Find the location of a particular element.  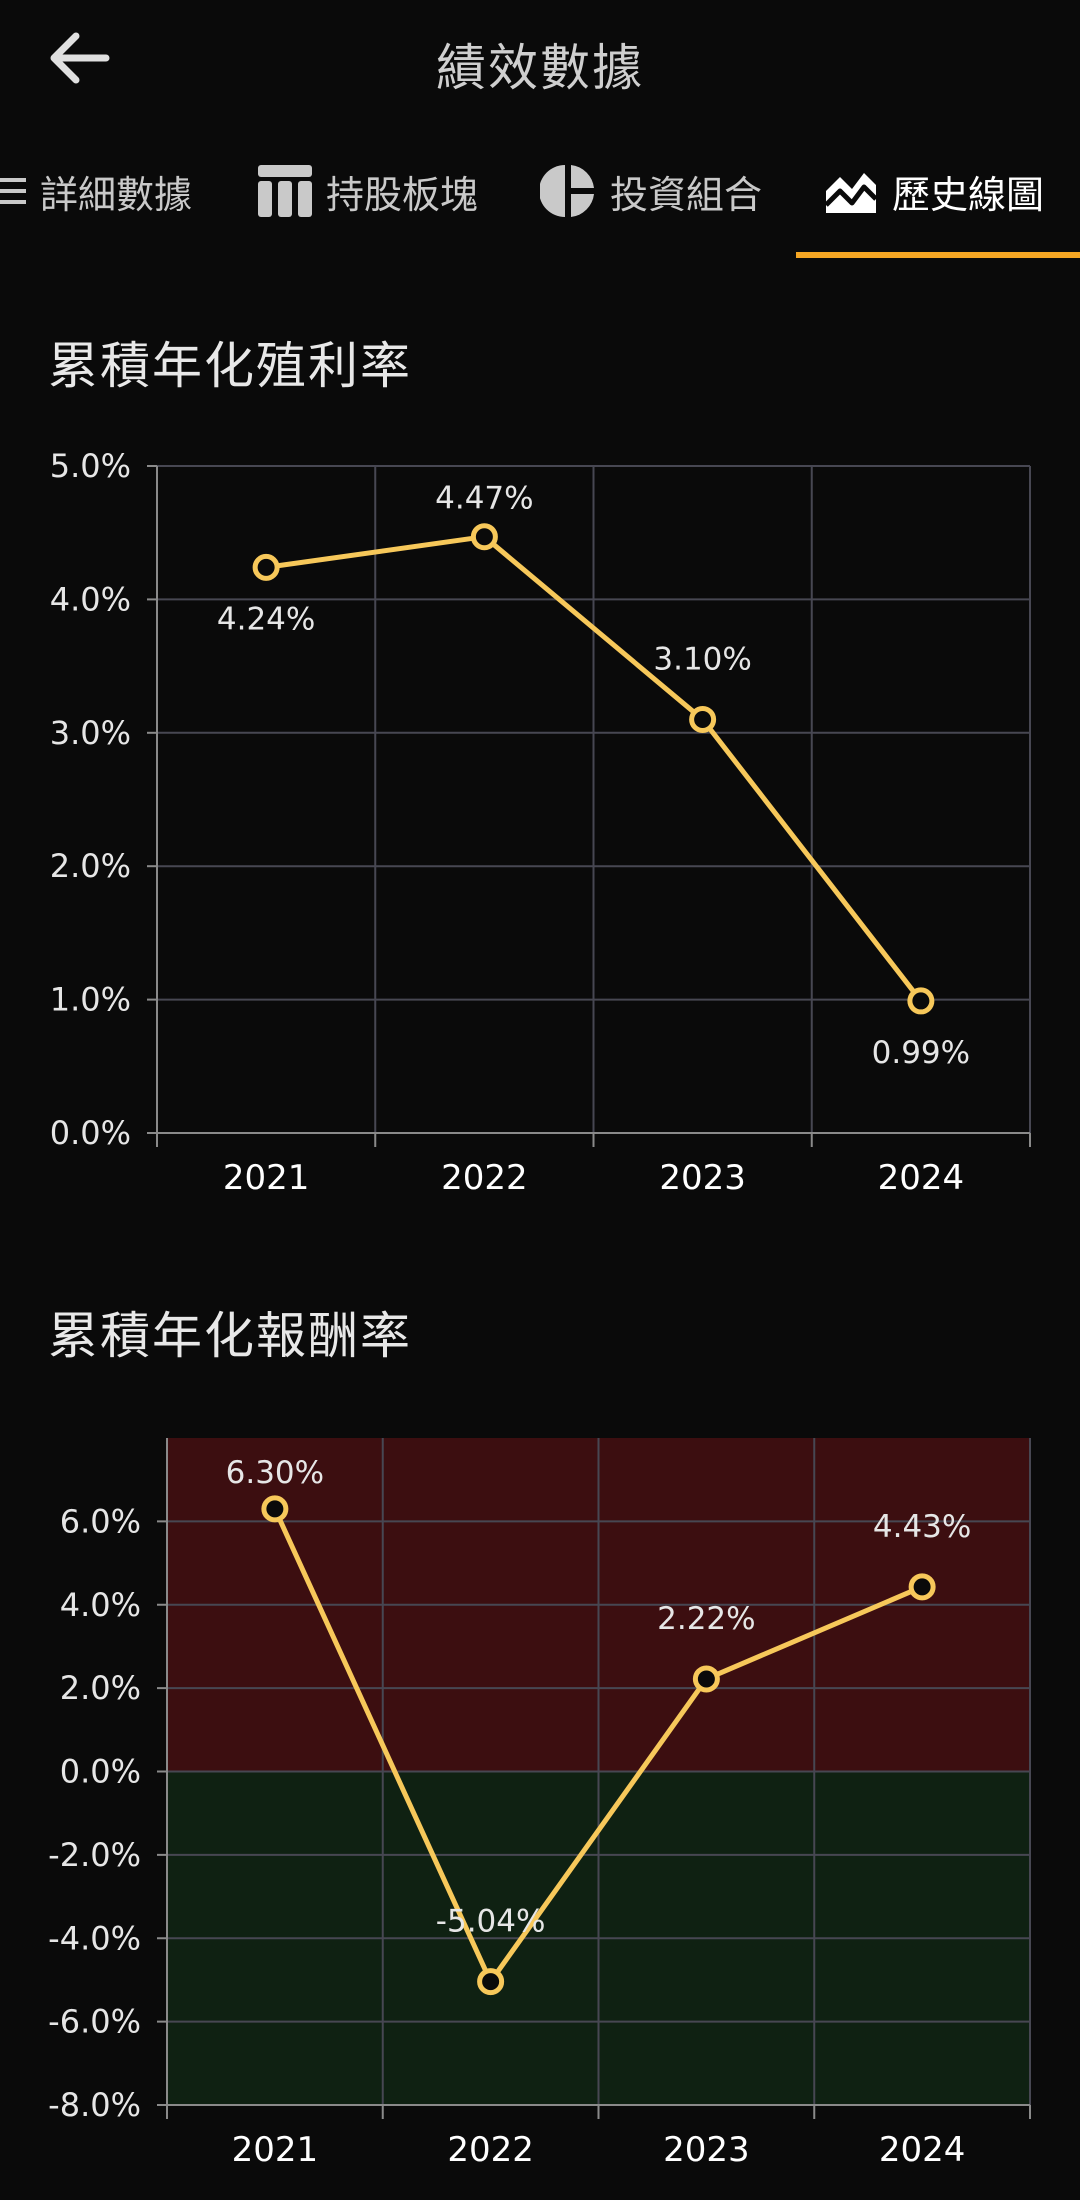

page-title: 績效數據 is located at coordinates (540, 68).